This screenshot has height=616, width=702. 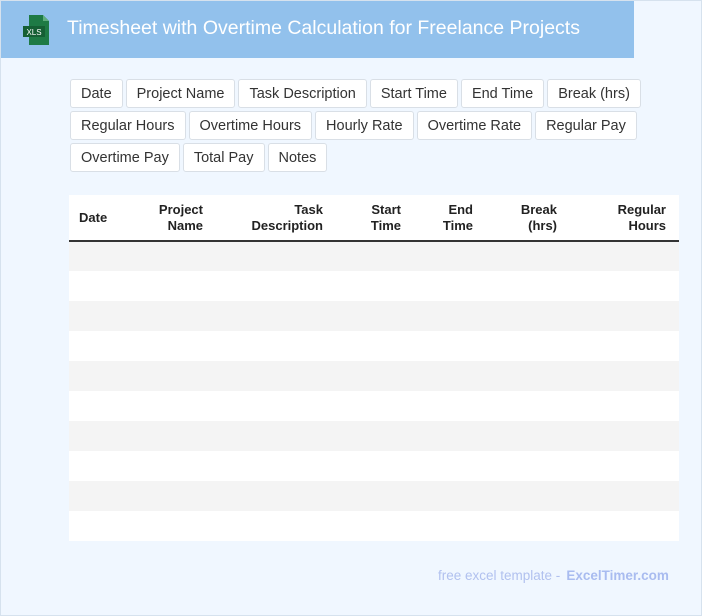 I want to click on field-chip: Hourly Rate, so click(x=364, y=125).